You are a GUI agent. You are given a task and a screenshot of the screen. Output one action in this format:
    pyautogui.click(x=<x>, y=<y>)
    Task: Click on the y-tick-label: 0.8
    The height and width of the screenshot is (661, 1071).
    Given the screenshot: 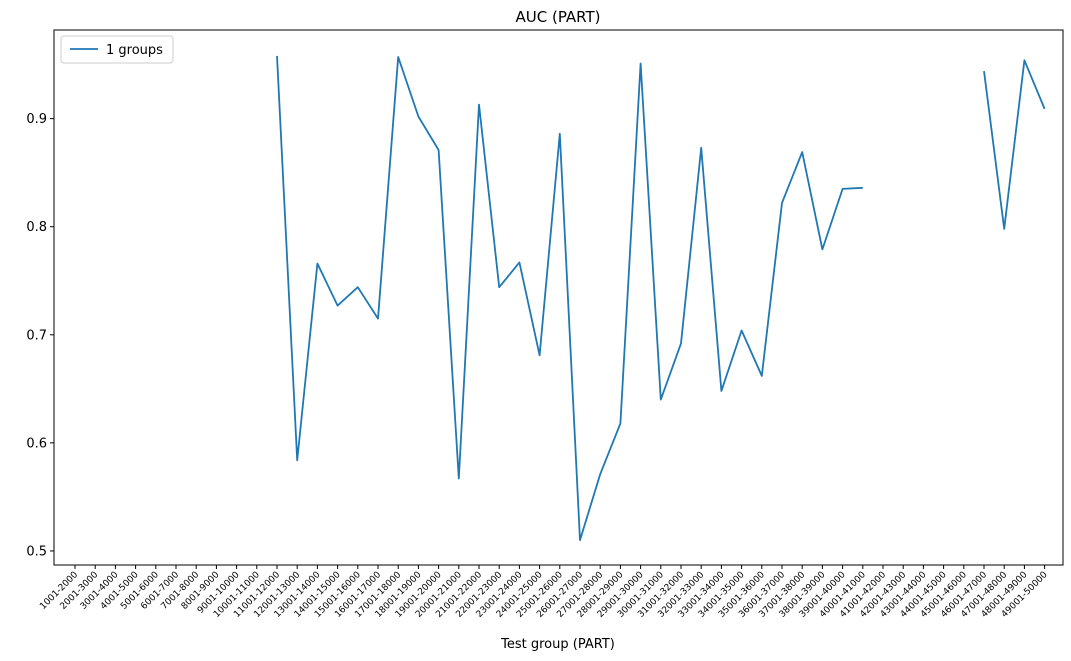 What is the action you would take?
    pyautogui.click(x=36, y=227)
    